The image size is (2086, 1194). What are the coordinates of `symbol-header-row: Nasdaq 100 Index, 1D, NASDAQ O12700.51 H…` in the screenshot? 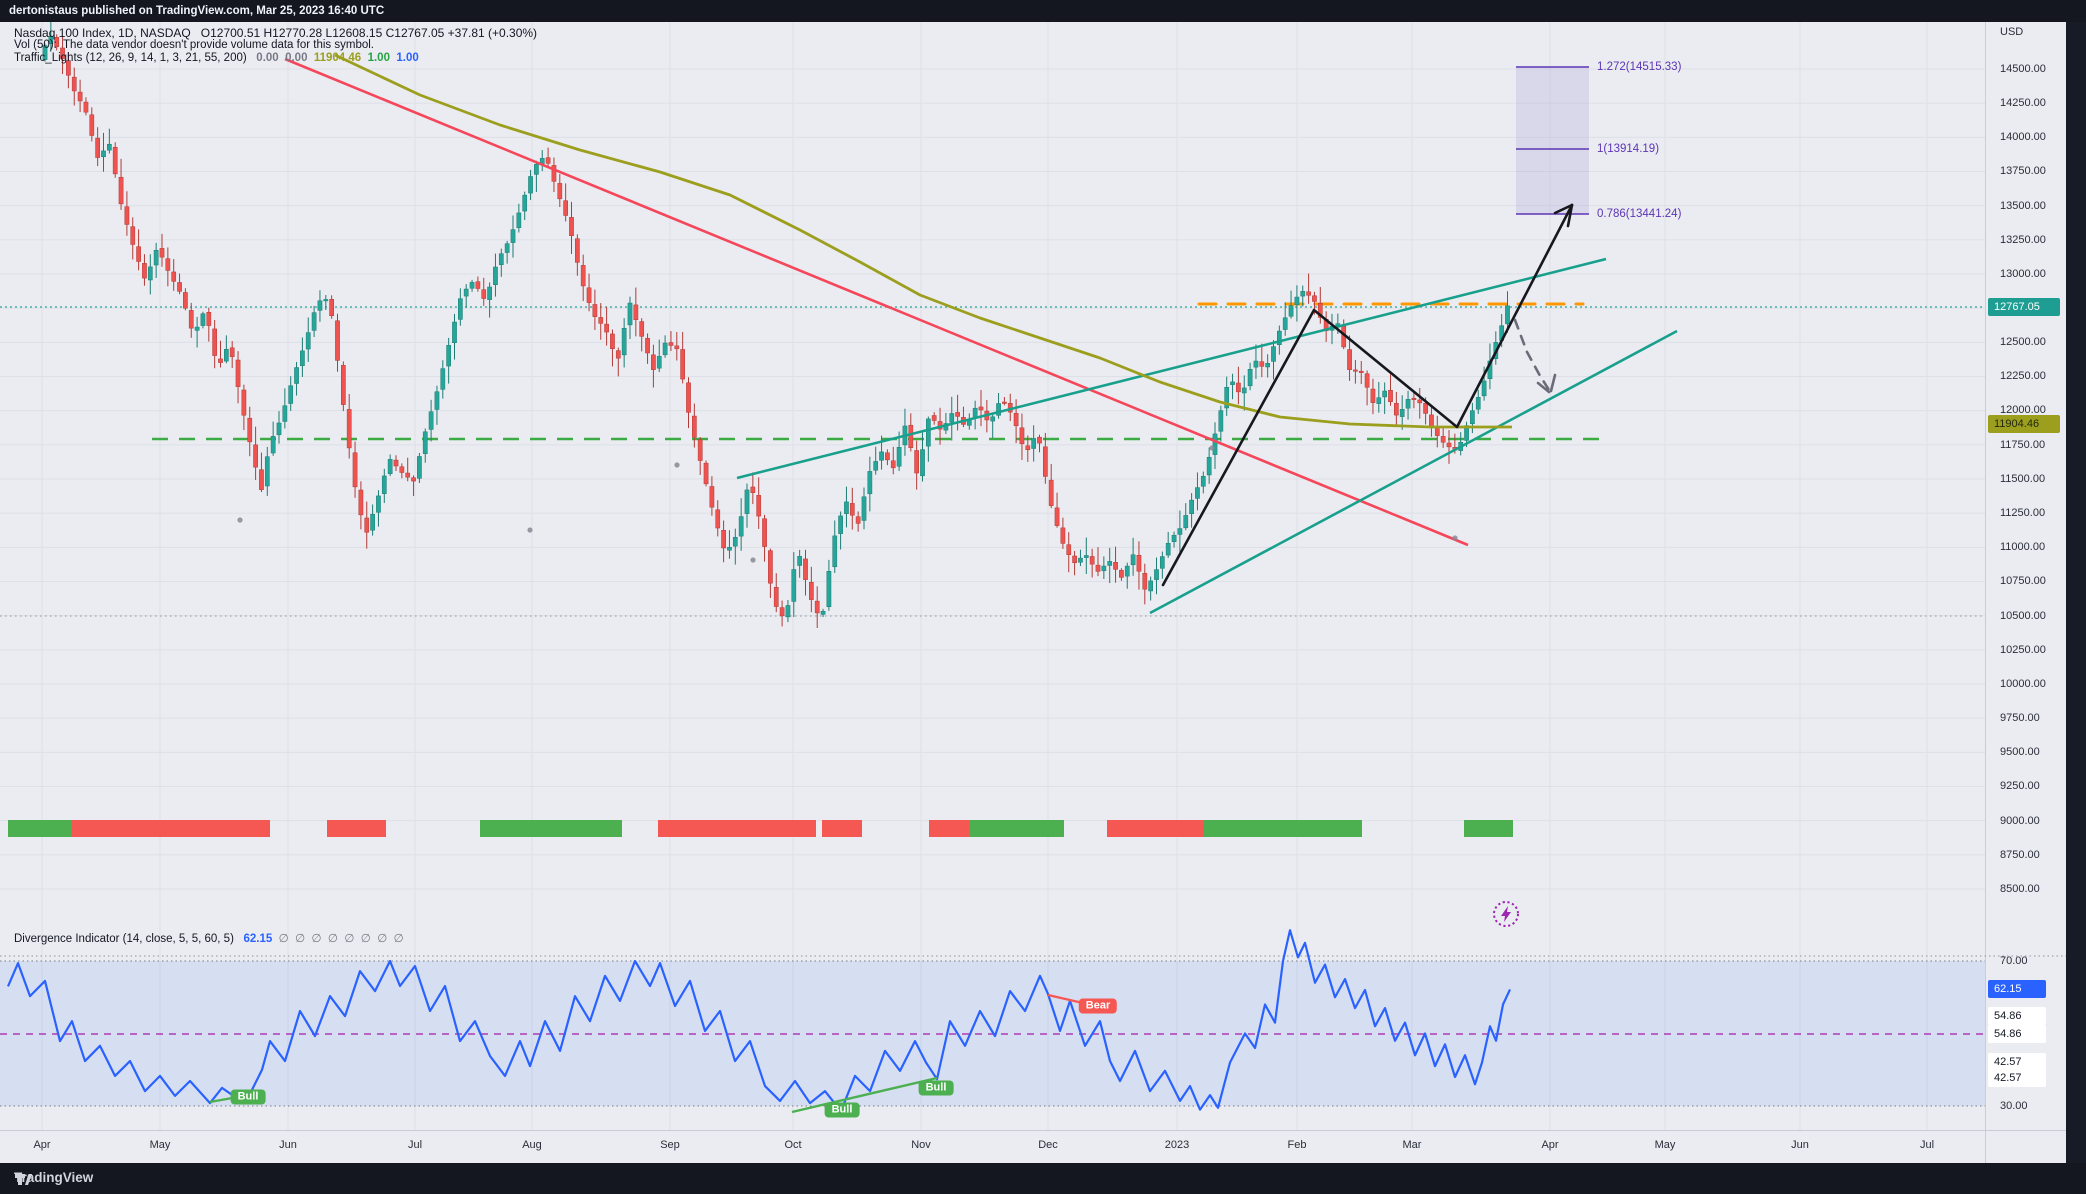 It's located at (275, 33).